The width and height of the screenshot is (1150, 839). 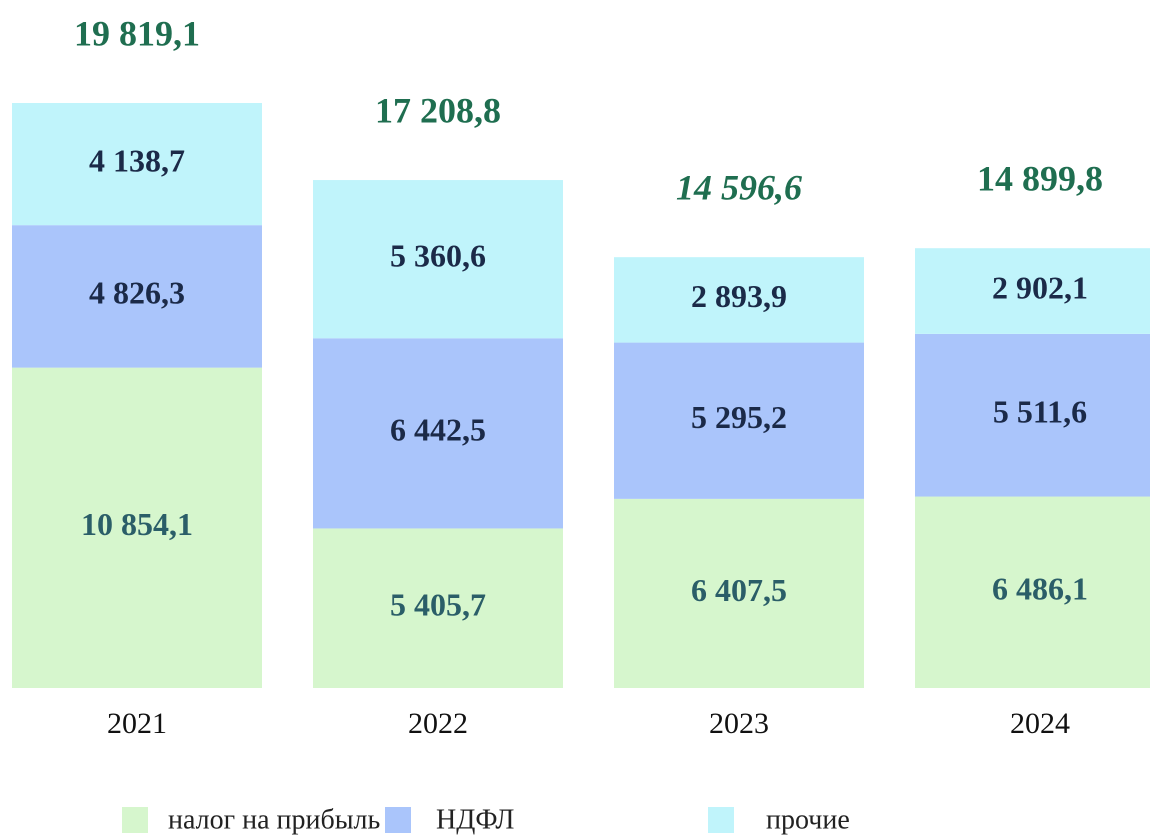 What do you see at coordinates (137, 293) in the screenshot?
I see `value-label: 4 826,3` at bounding box center [137, 293].